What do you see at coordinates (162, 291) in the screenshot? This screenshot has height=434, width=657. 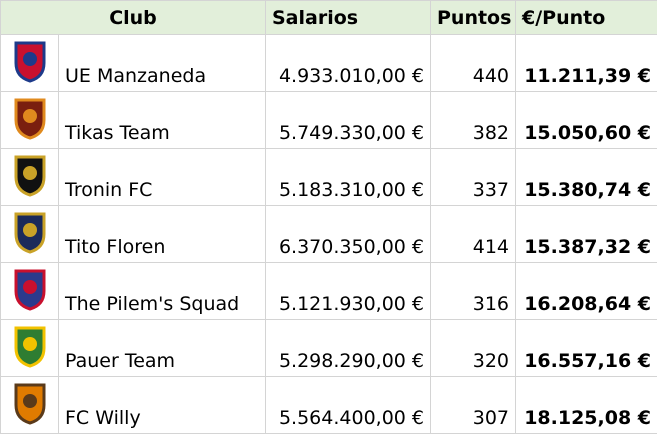 I see `club-name: The Pilem's Squad` at bounding box center [162, 291].